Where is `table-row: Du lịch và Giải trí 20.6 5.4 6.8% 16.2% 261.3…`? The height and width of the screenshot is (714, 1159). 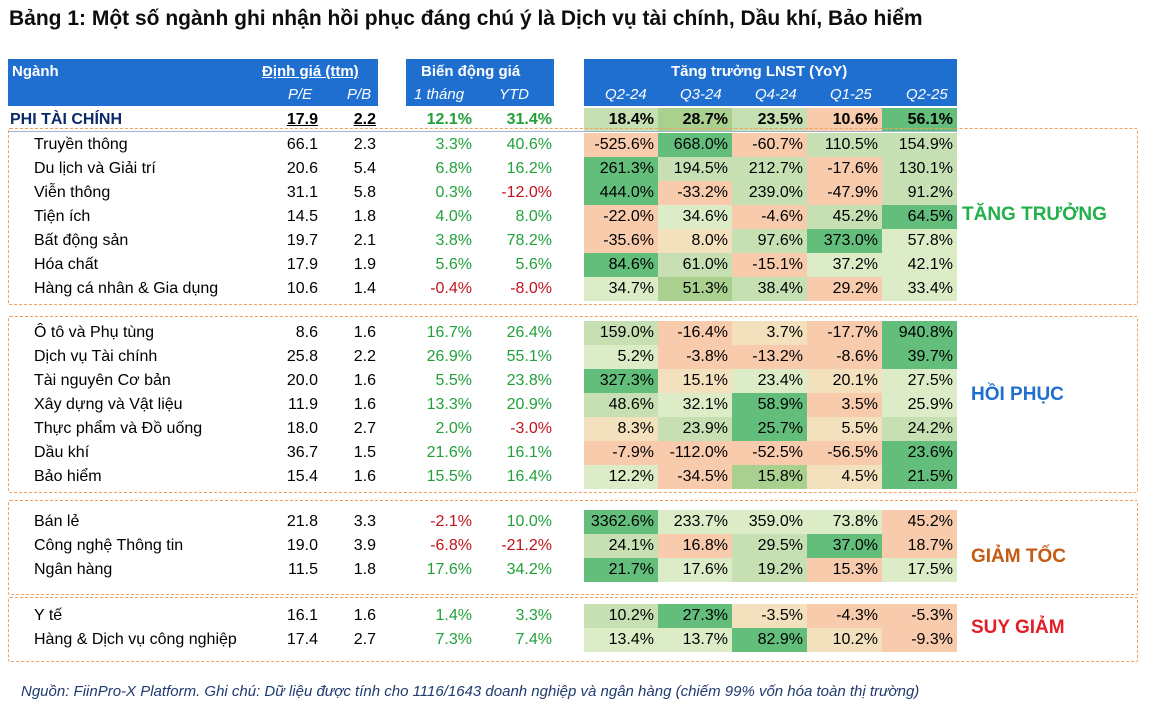
table-row: Du lịch và Giải trí 20.6 5.4 6.8% 16.2% 261.3… is located at coordinates (579, 169).